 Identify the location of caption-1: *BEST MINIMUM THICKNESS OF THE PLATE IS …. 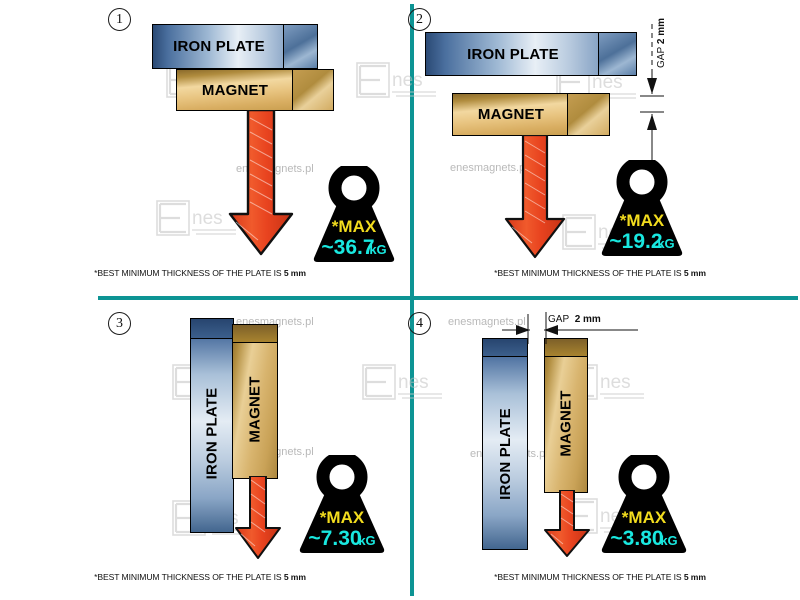
(200, 273).